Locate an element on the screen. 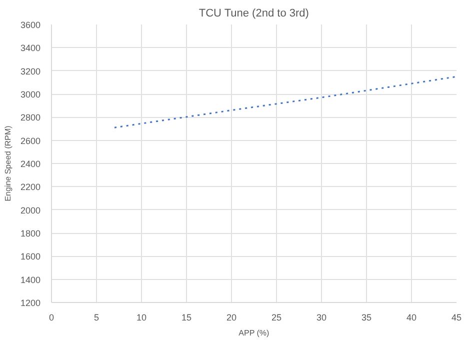 The height and width of the screenshot is (345, 474). x-tick-label: 15 is located at coordinates (186, 317).